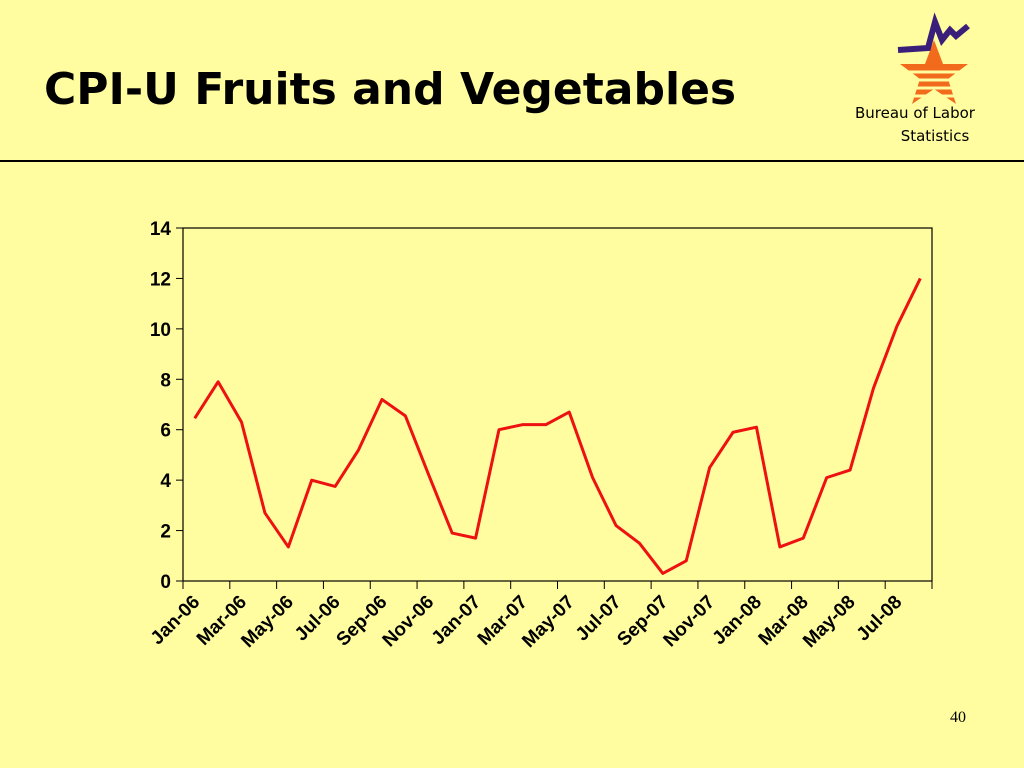 This screenshot has width=1024, height=768. Describe the element at coordinates (880, 619) in the screenshot. I see `x-tick-label: Jul-08` at that location.